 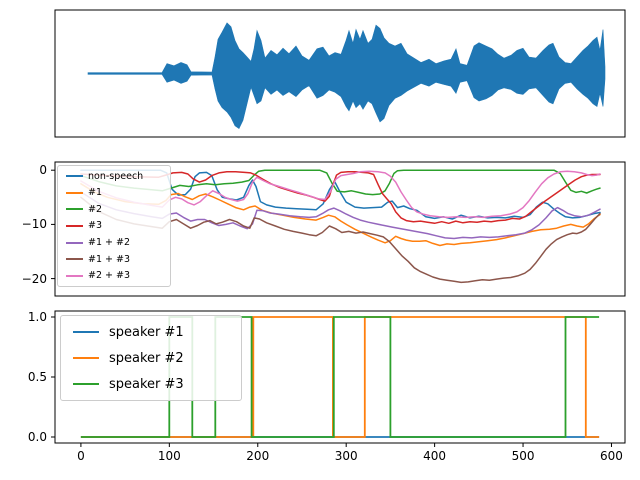 I want to click on activity-ytick-label: 0.5, so click(x=37, y=377).